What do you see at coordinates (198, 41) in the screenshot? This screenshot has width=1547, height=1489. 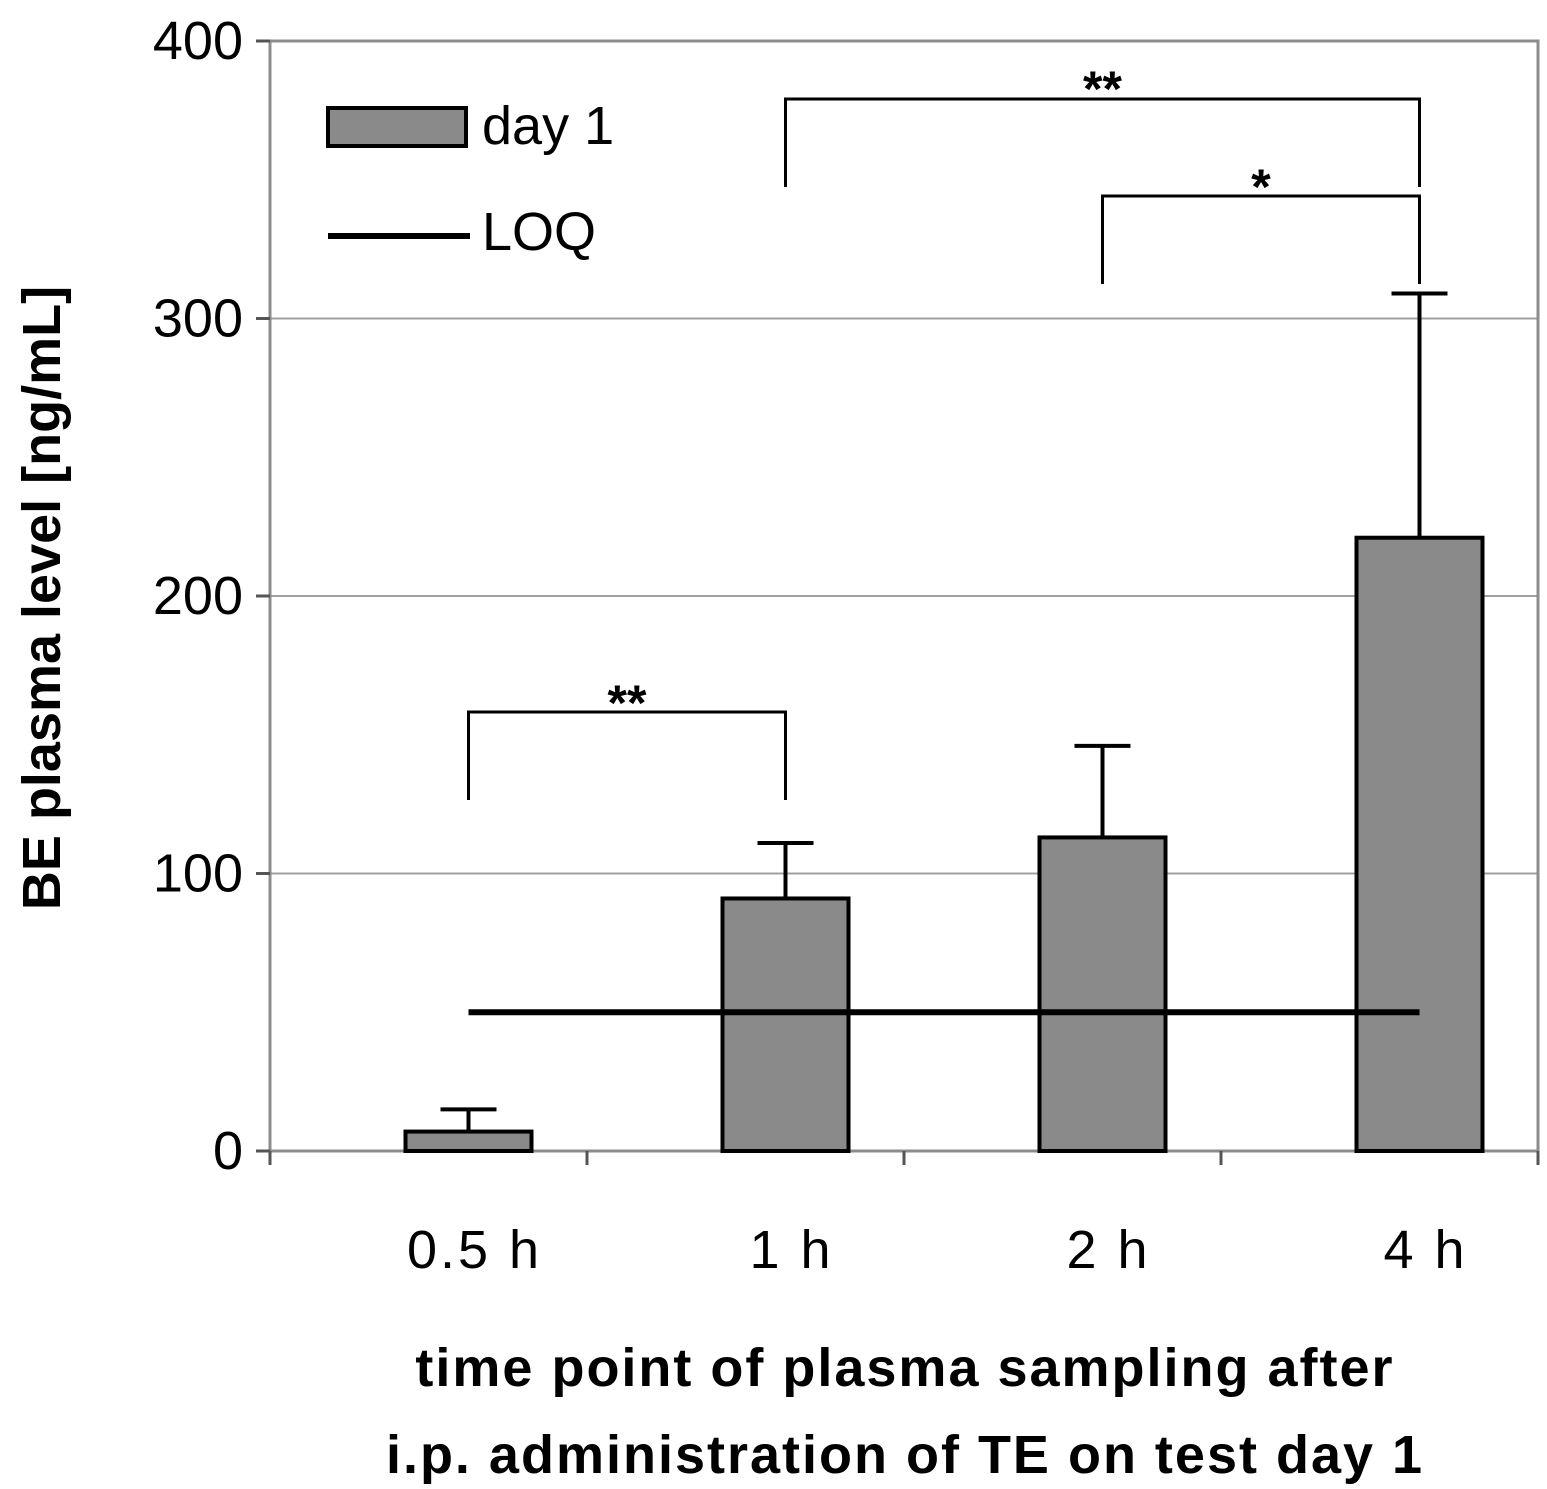 I see `y-tick-label: 400` at bounding box center [198, 41].